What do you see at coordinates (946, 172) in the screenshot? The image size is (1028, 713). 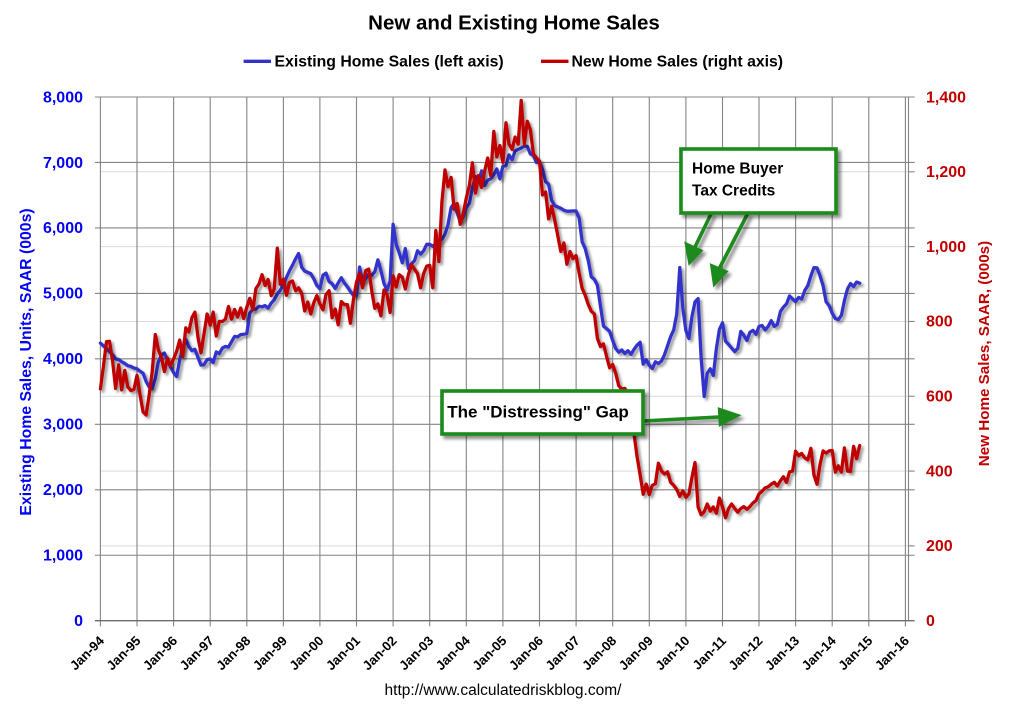 I see `svg-text: 1,200` at bounding box center [946, 172].